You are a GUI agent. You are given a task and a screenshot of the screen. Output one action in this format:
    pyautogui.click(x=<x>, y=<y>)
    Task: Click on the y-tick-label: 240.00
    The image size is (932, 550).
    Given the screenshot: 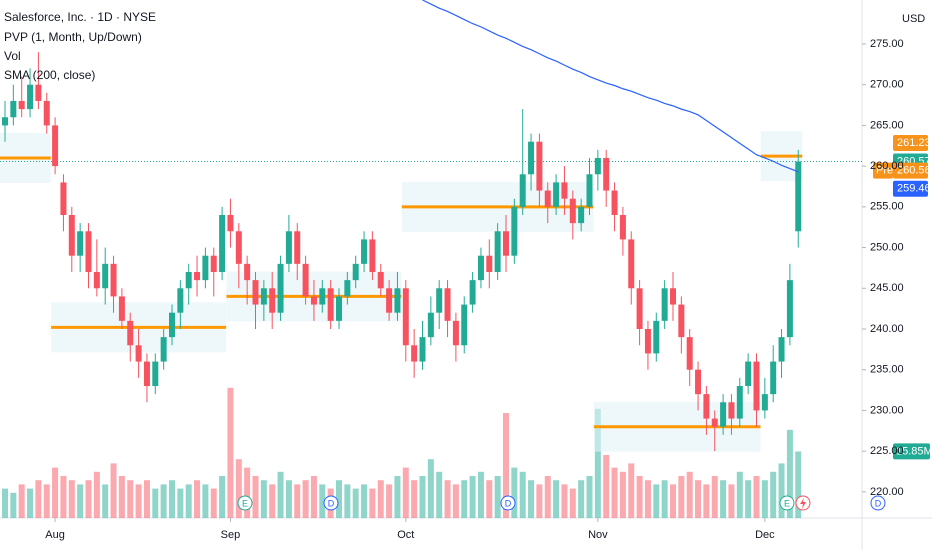 What is the action you would take?
    pyautogui.click(x=887, y=329)
    